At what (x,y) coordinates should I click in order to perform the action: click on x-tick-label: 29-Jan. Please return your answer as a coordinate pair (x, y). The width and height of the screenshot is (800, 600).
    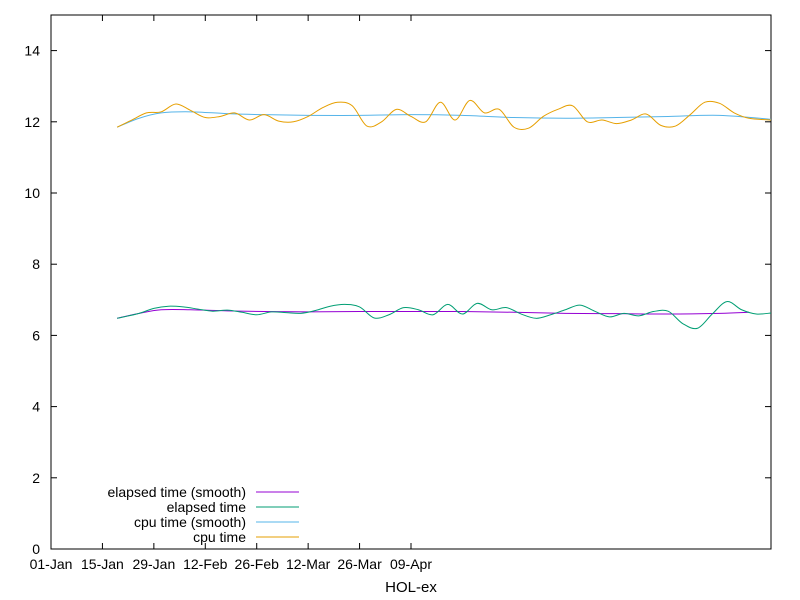
    Looking at the image, I should click on (153, 564).